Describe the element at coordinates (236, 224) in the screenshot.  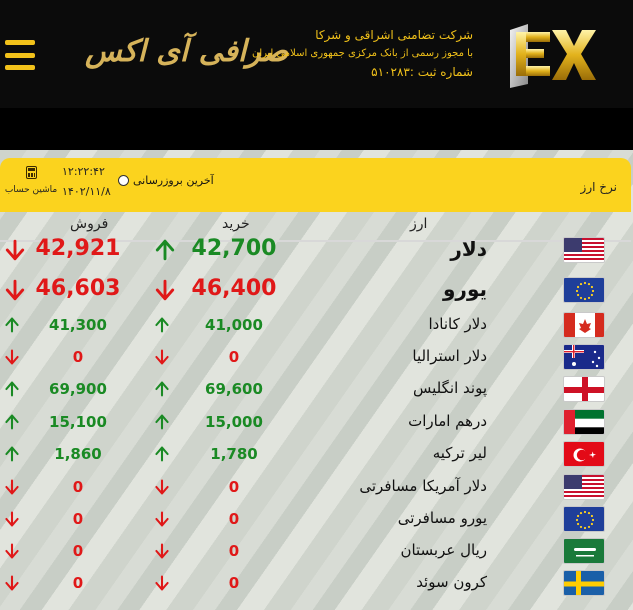
I see `column-header-buy: خرید` at that location.